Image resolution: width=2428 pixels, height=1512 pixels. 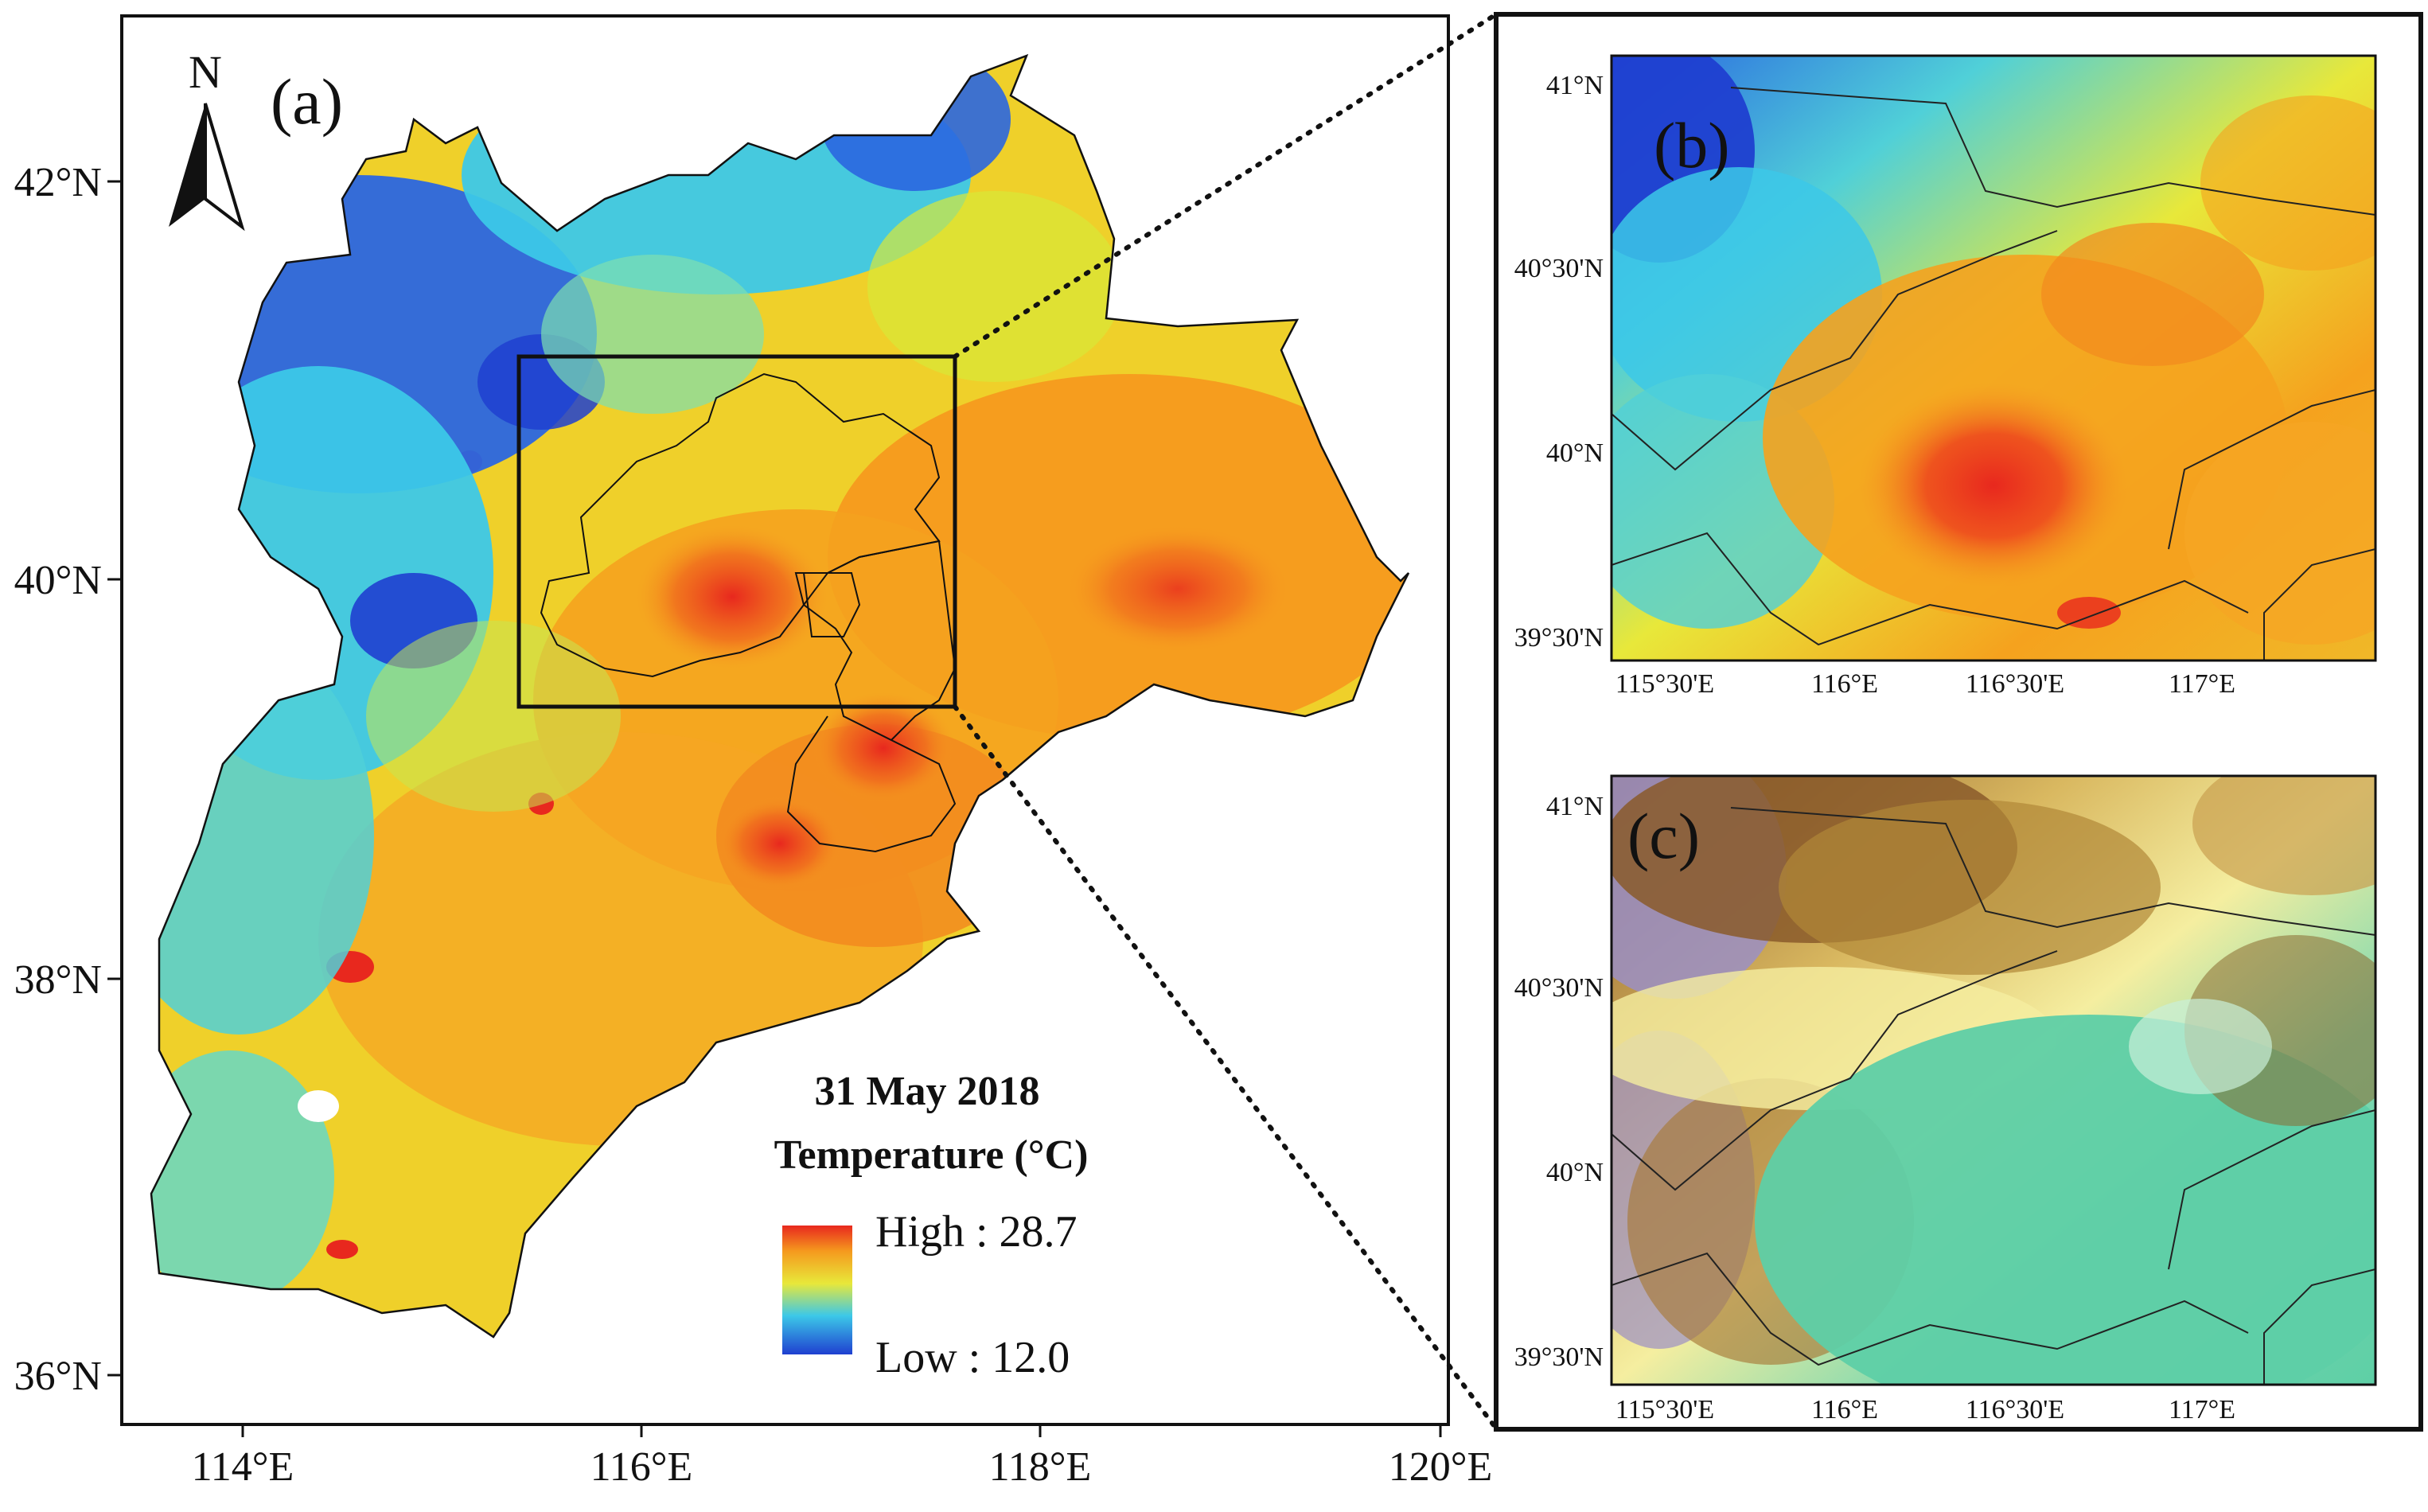 I want to click on b-lon-116e: 116°E, so click(x=1845, y=684).